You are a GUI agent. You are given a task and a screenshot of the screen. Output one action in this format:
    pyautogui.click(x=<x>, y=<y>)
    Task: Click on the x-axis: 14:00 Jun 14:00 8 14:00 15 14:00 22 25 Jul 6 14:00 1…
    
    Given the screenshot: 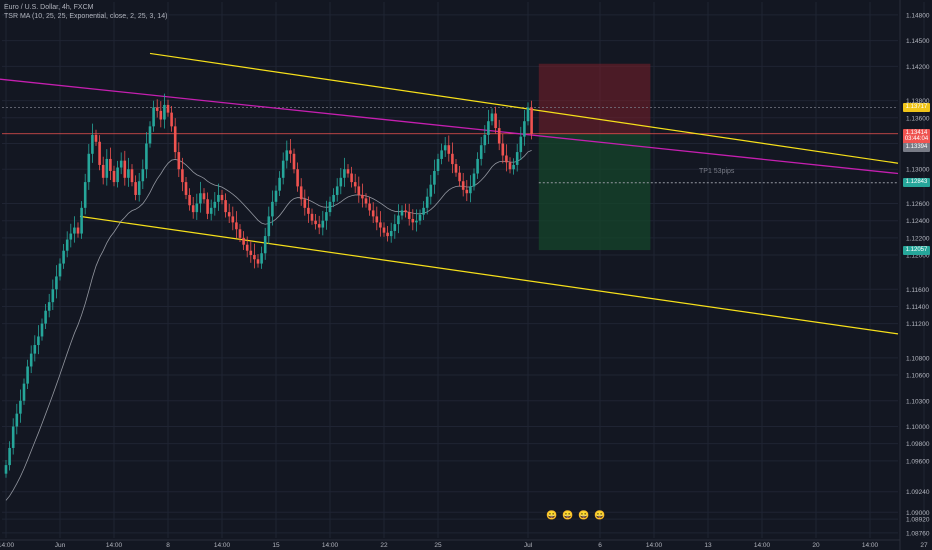 What is the action you would take?
    pyautogui.click(x=464, y=544)
    